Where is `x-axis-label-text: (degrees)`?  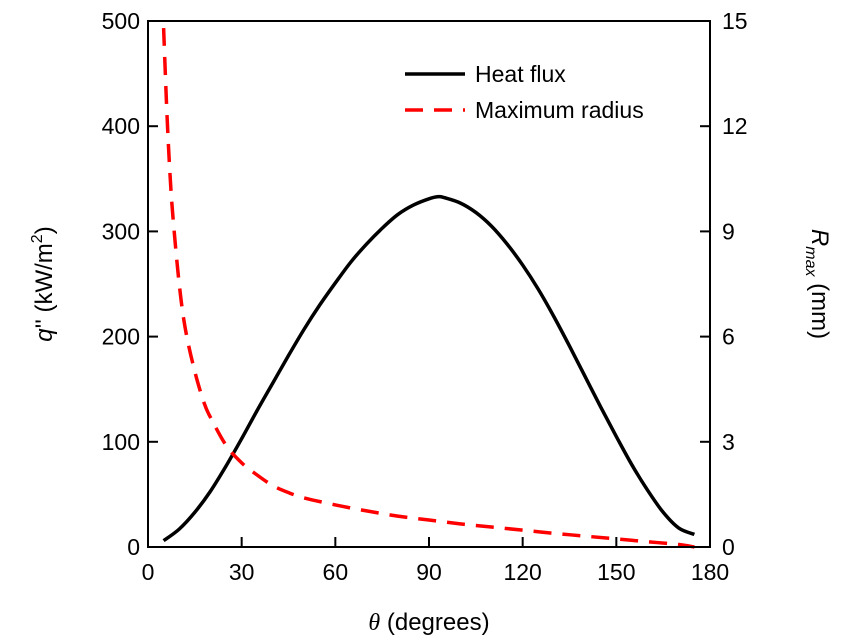 x-axis-label-text: (degrees) is located at coordinates (434, 622).